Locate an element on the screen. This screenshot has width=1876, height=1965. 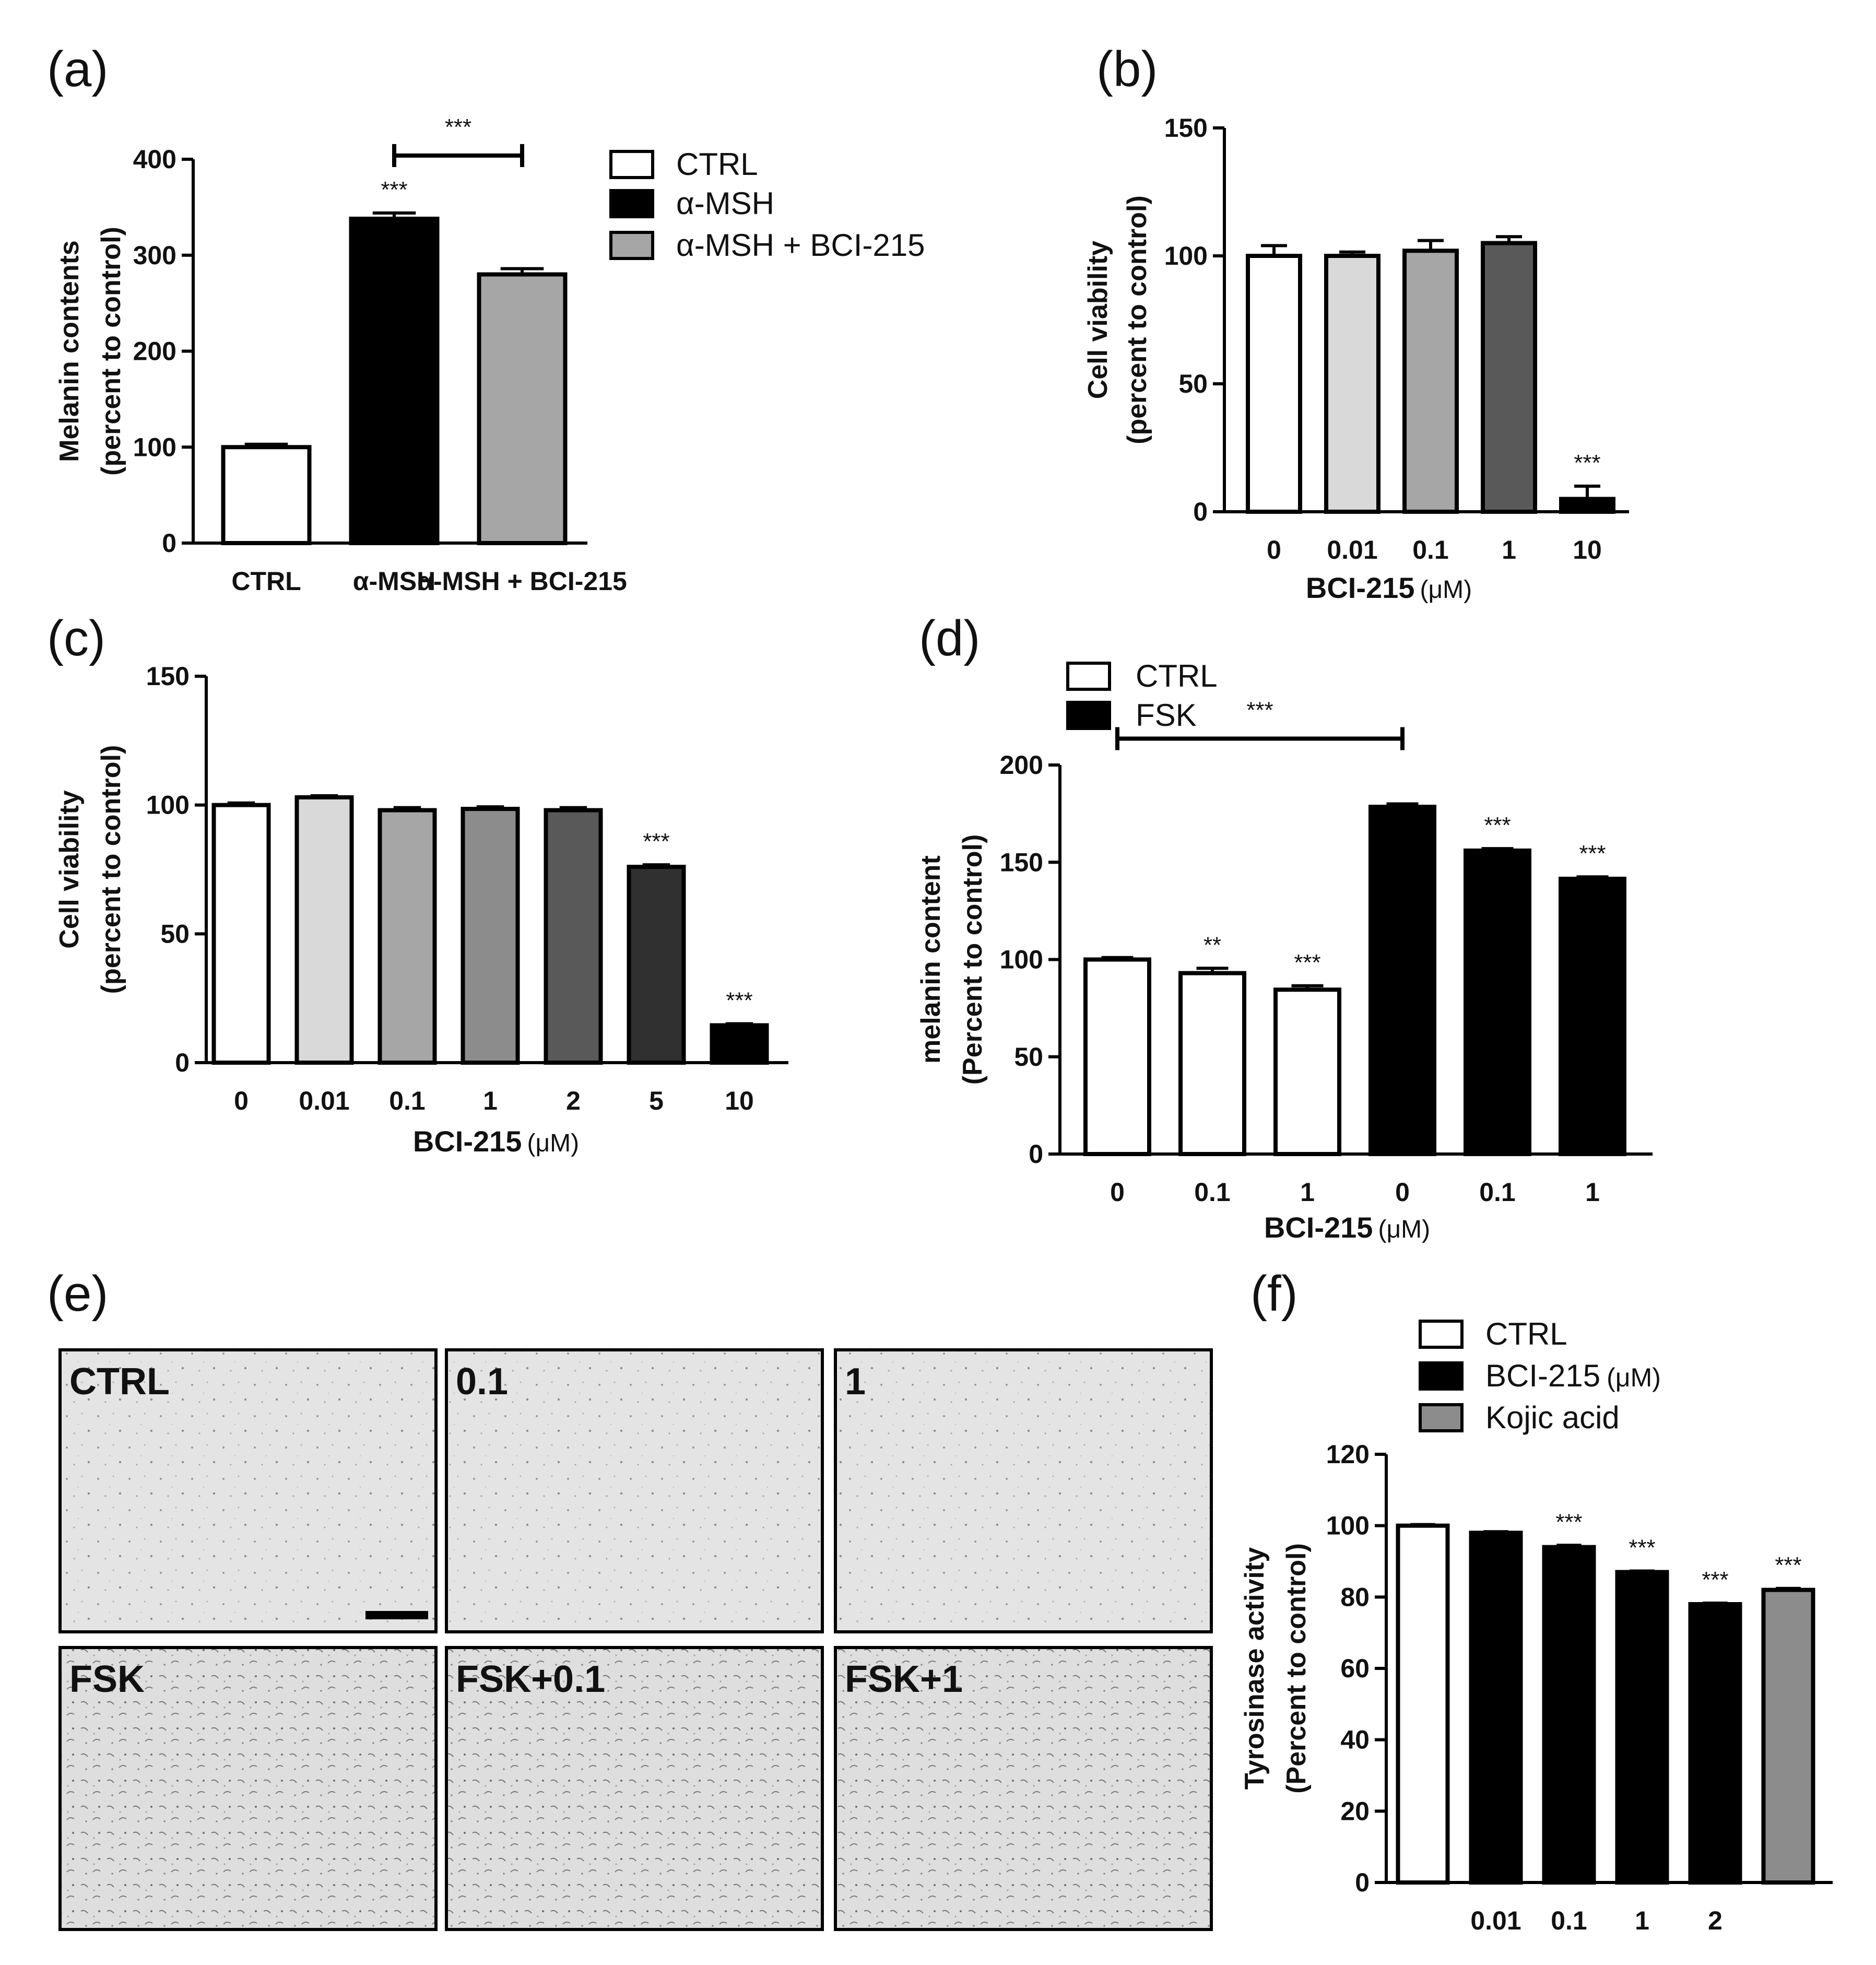
y-axis-subtitle-d: (Percent to control) is located at coordinates (973, 960).